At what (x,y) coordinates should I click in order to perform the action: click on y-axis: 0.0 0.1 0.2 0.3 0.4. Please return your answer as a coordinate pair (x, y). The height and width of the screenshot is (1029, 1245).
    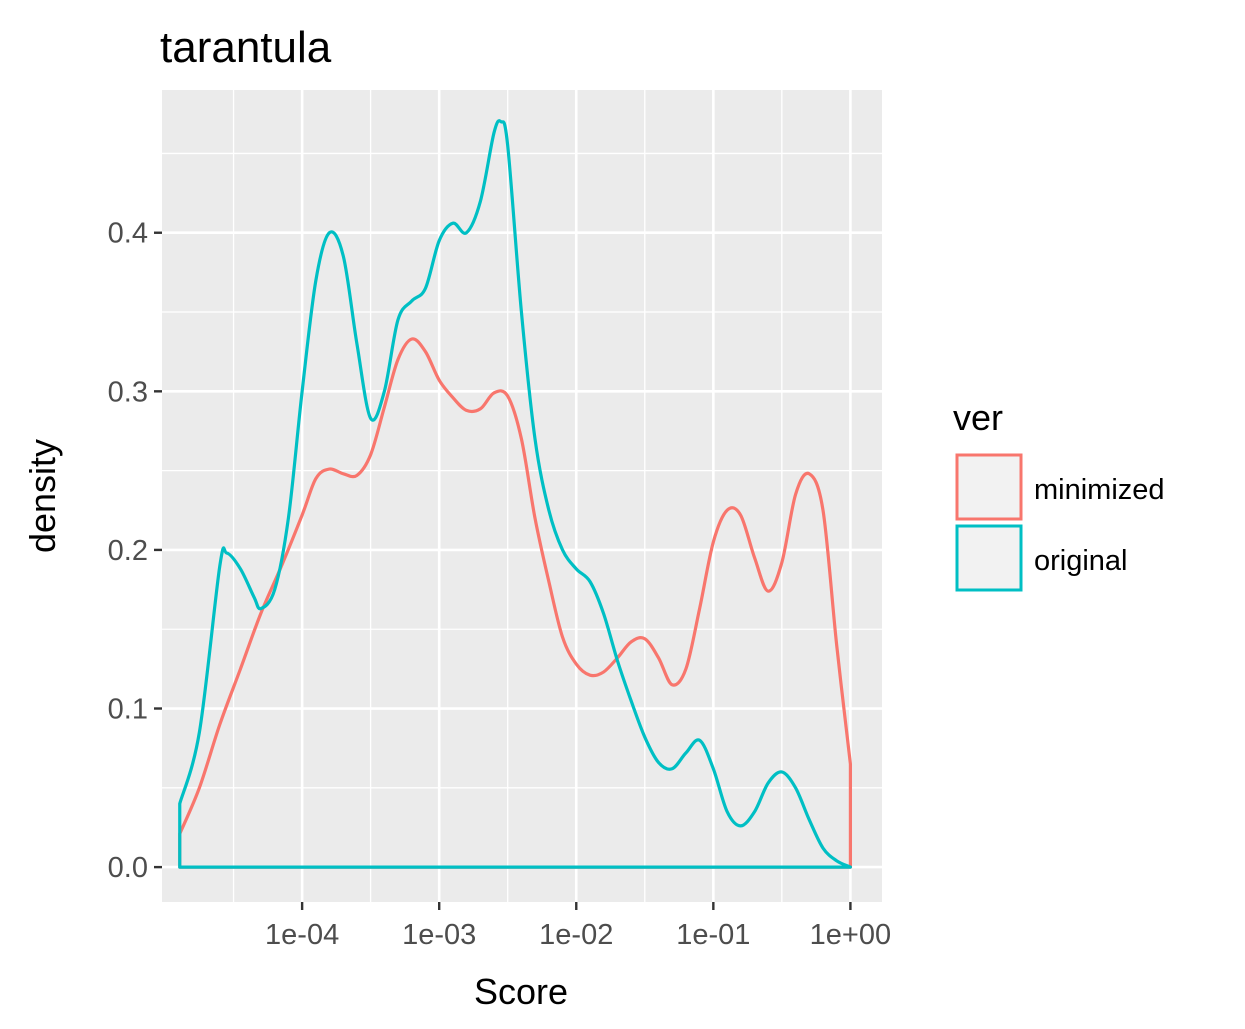
    Looking at the image, I should click on (135, 551).